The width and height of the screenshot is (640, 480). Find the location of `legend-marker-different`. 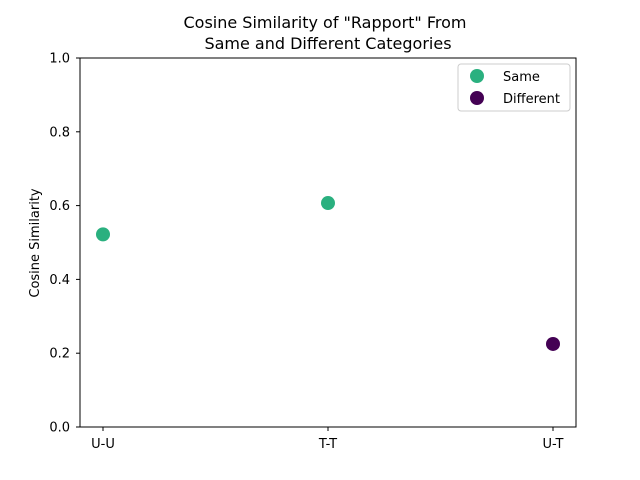

legend-marker-different is located at coordinates (477, 98).